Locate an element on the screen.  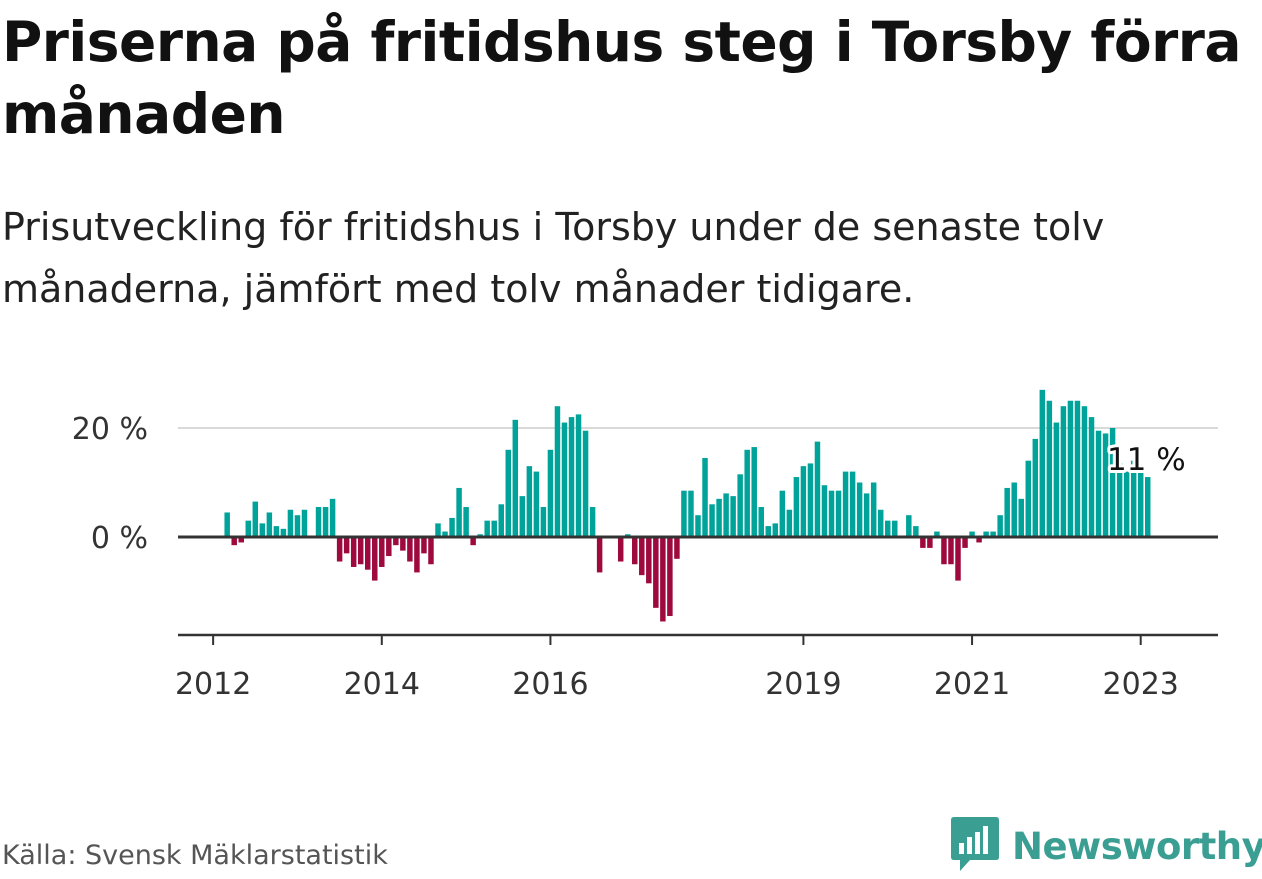
x-tick-label: 2014 is located at coordinates (382, 684).